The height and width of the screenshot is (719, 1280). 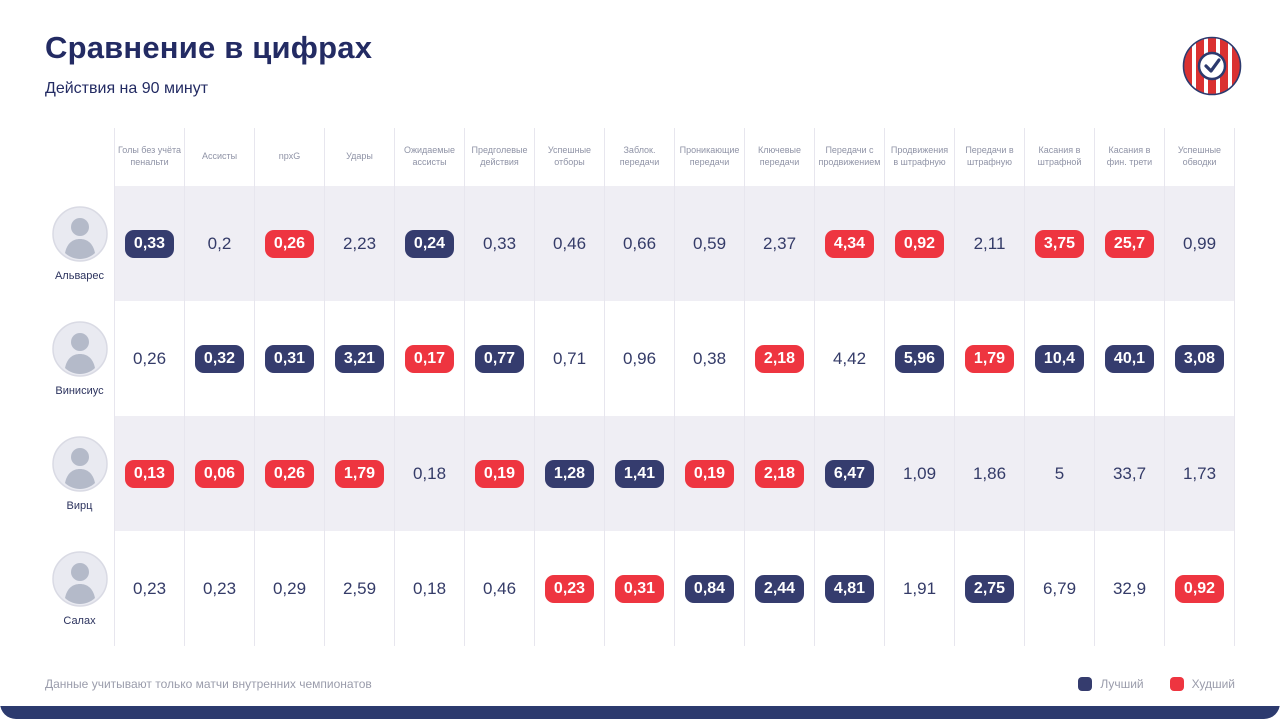 I want to click on column-header: Проникающие передачи, so click(x=710, y=157).